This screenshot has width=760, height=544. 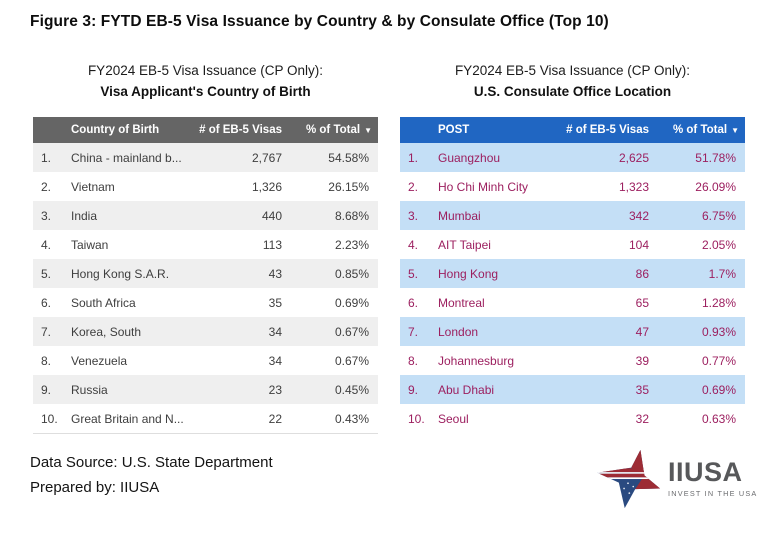 I want to click on name-cell: India, so click(x=84, y=215).